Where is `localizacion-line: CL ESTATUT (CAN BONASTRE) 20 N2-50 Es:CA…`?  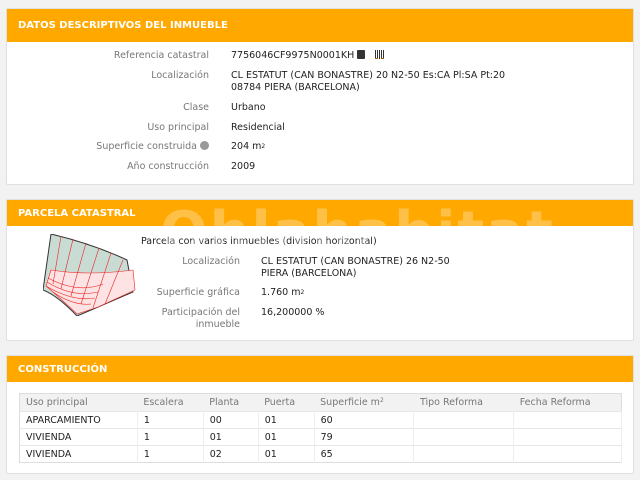 localizacion-line: CL ESTATUT (CAN BONASTRE) 20 N2-50 Es:CA… is located at coordinates (368, 75).